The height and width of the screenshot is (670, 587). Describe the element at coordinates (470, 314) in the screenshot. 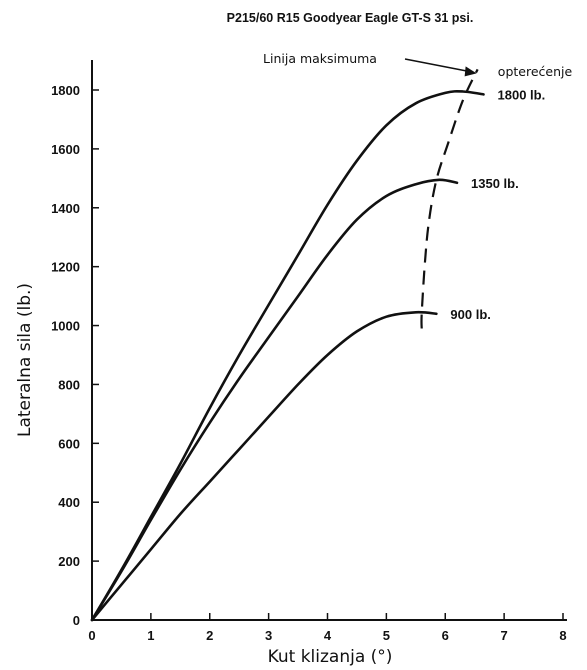

I see `series-label: 900 lb.` at that location.